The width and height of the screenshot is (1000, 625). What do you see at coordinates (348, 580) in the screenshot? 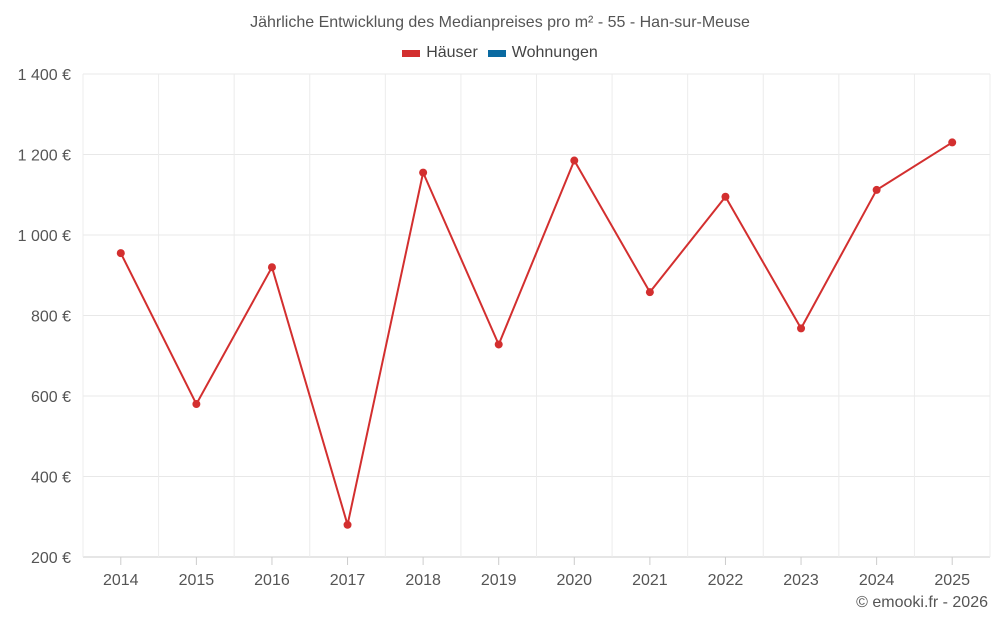
I see `x-tick-label: 2017` at bounding box center [348, 580].